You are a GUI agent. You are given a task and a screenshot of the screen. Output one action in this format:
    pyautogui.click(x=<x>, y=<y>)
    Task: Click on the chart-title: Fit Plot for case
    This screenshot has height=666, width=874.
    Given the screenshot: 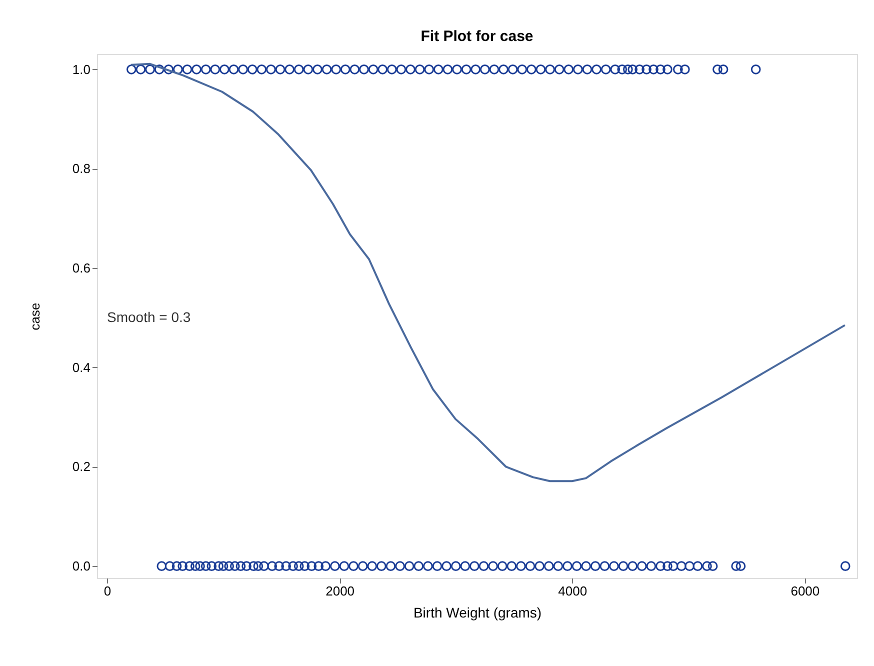 What is the action you would take?
    pyautogui.click(x=477, y=36)
    